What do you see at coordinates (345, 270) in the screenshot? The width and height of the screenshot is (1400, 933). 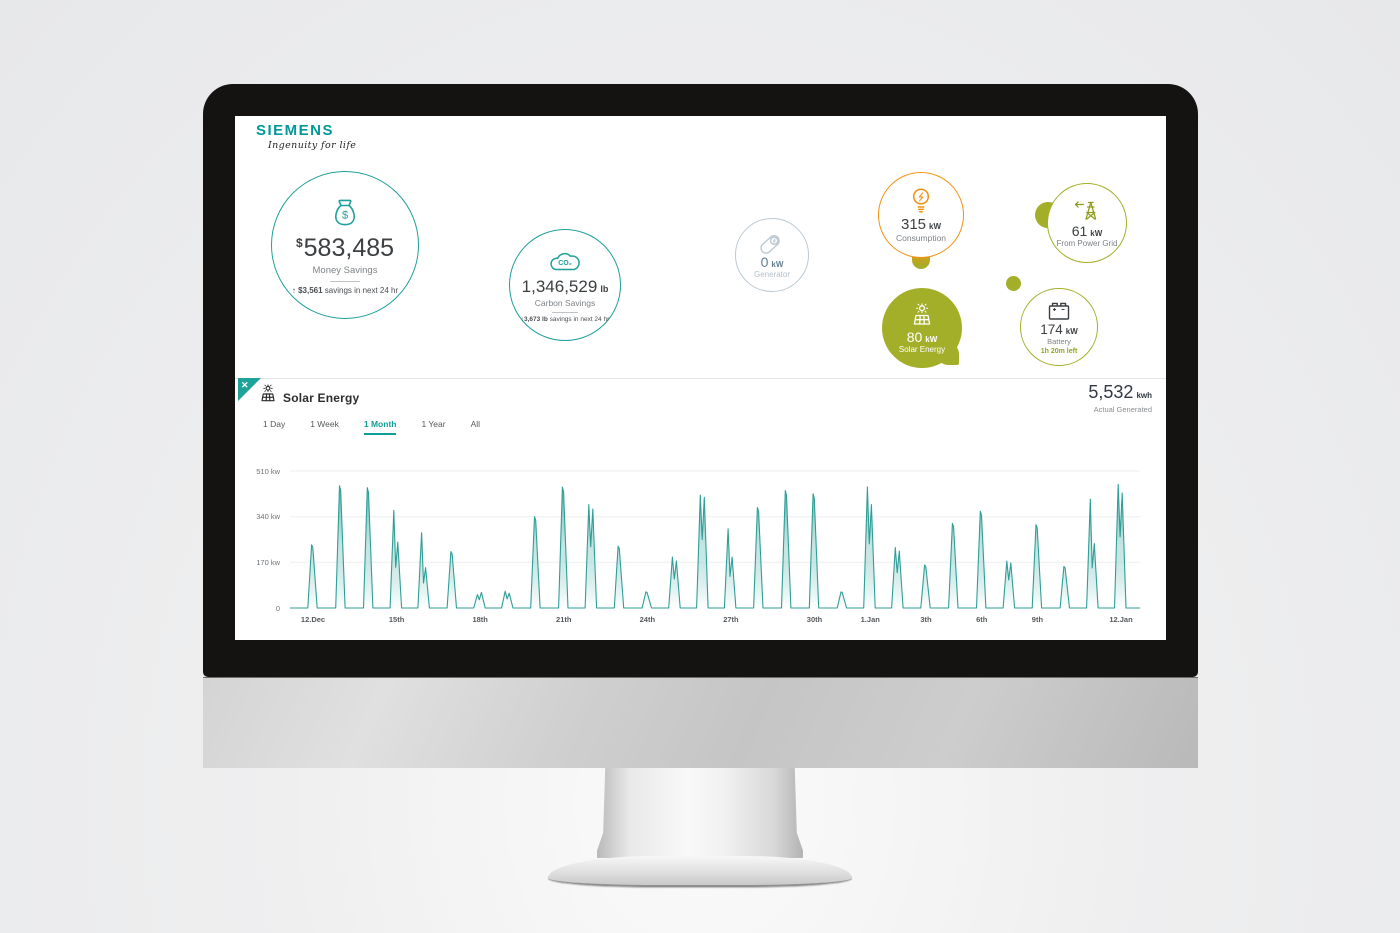 I see `money-savings-label: Money Savings` at bounding box center [345, 270].